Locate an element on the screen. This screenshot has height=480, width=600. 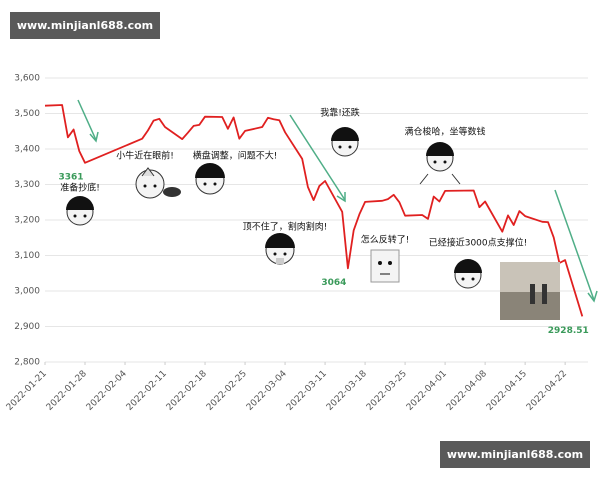
y-tick-label: 3,300 is located at coordinates (27, 185).